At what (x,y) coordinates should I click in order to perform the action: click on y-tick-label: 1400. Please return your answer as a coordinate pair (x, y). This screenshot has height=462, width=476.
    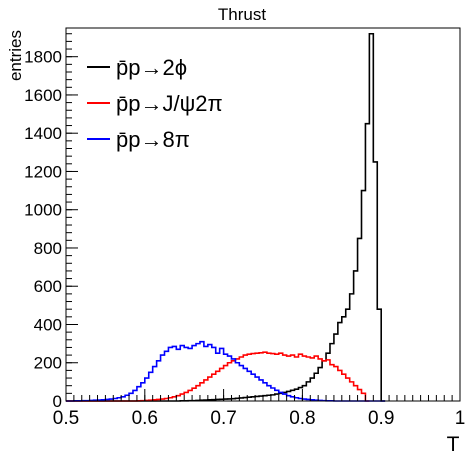
    Looking at the image, I should click on (43, 133).